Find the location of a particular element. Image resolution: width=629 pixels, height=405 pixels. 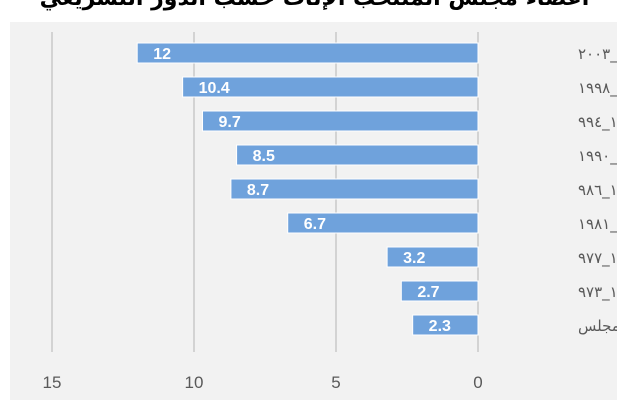

data-label: 2.3 is located at coordinates (440, 326).